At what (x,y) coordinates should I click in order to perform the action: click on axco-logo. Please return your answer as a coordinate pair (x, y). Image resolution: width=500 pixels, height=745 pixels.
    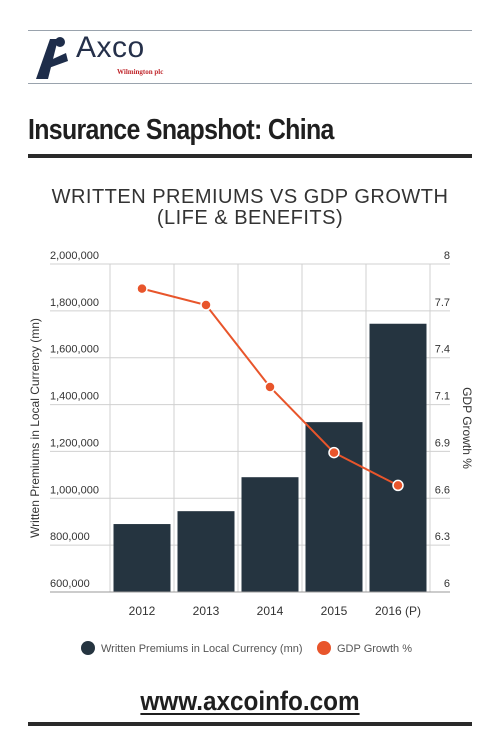
    Looking at the image, I should click on (52, 58).